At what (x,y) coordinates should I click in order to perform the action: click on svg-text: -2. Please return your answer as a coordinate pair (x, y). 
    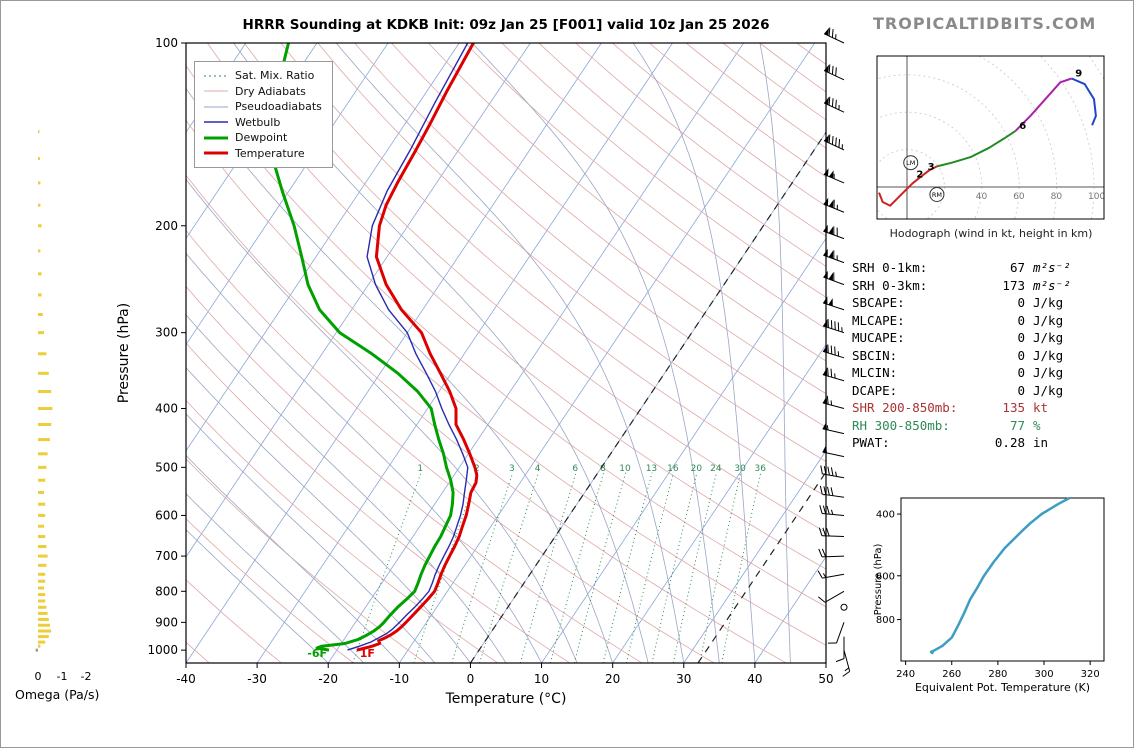
    Looking at the image, I should click on (86, 676).